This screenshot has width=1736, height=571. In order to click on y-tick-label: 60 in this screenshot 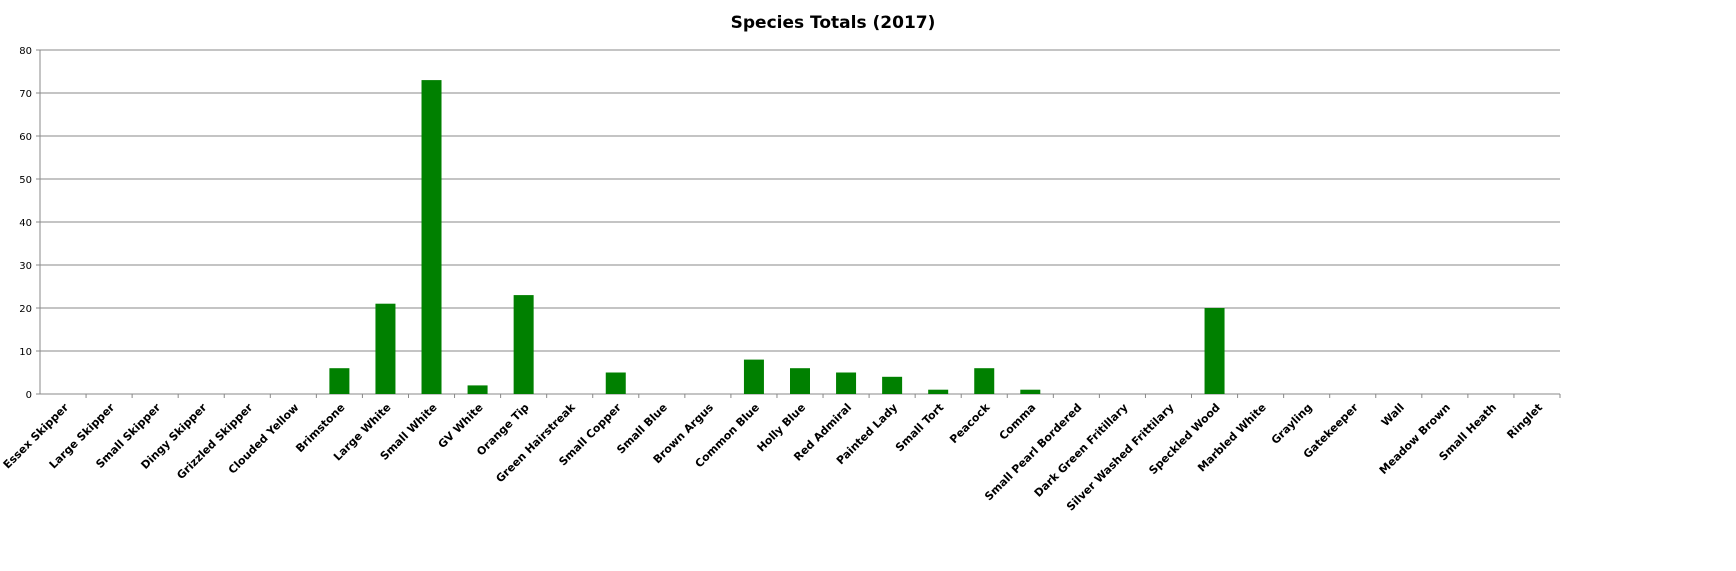, I will do `click(25, 137)`.